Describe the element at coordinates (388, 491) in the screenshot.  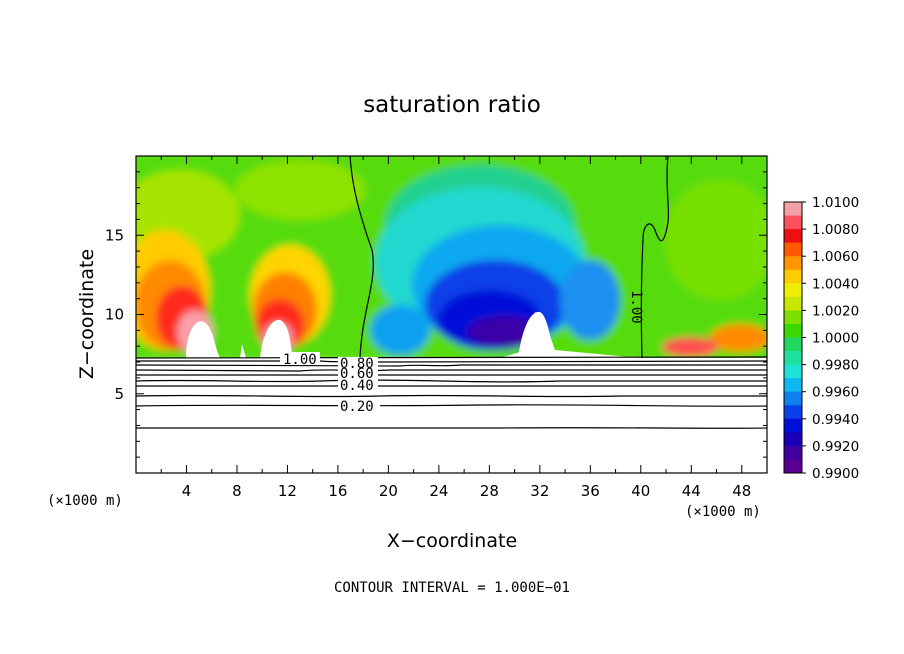
I see `x-tick-label: 20` at that location.